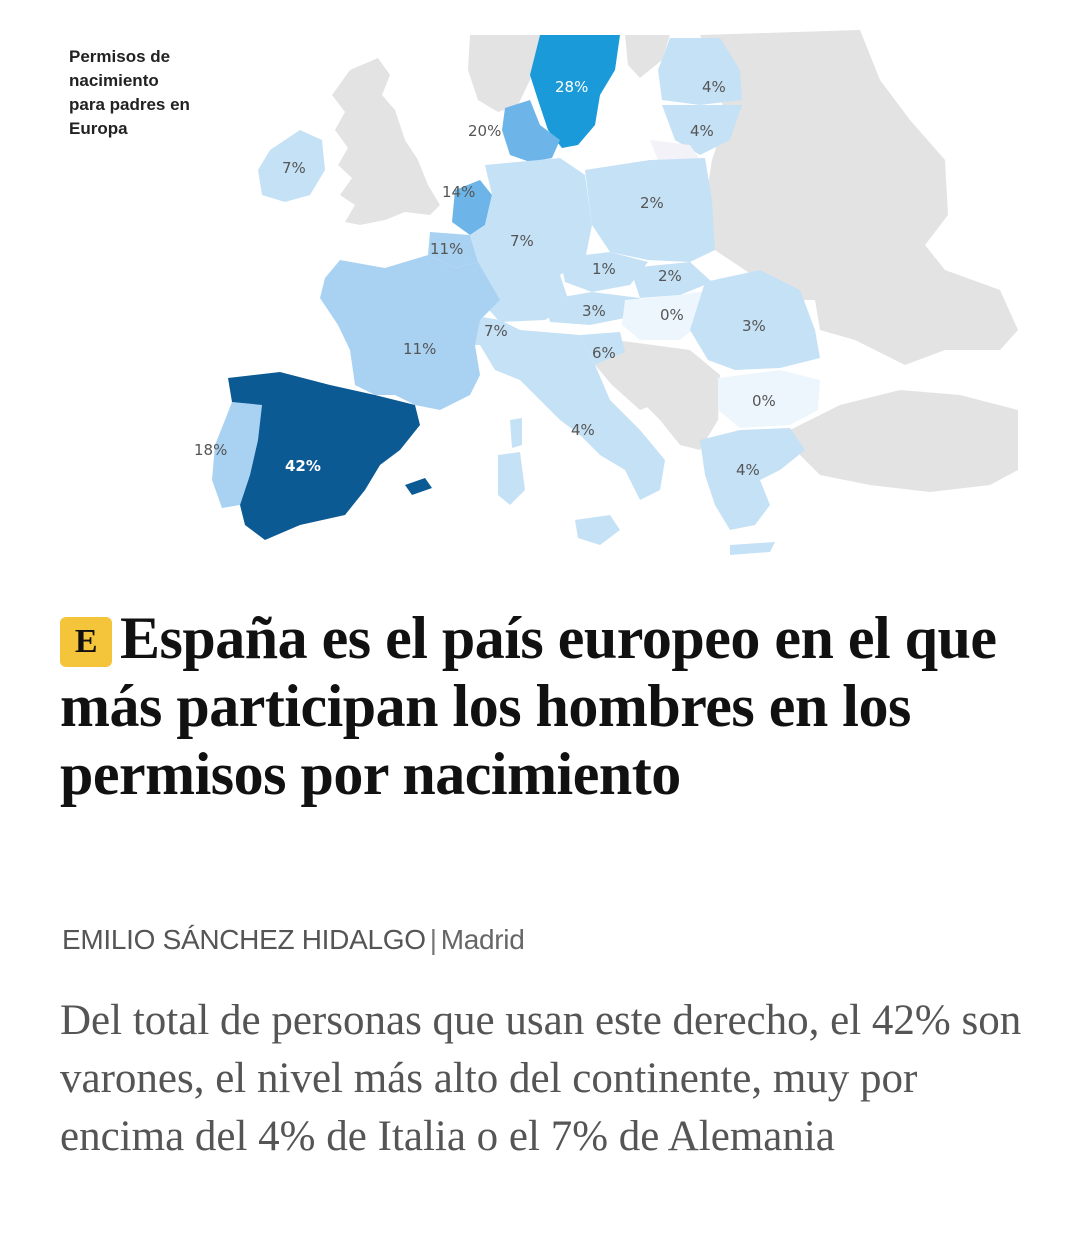 The height and width of the screenshot is (1241, 1080). What do you see at coordinates (484, 131) in the screenshot?
I see `value-label-denmark: 20%` at bounding box center [484, 131].